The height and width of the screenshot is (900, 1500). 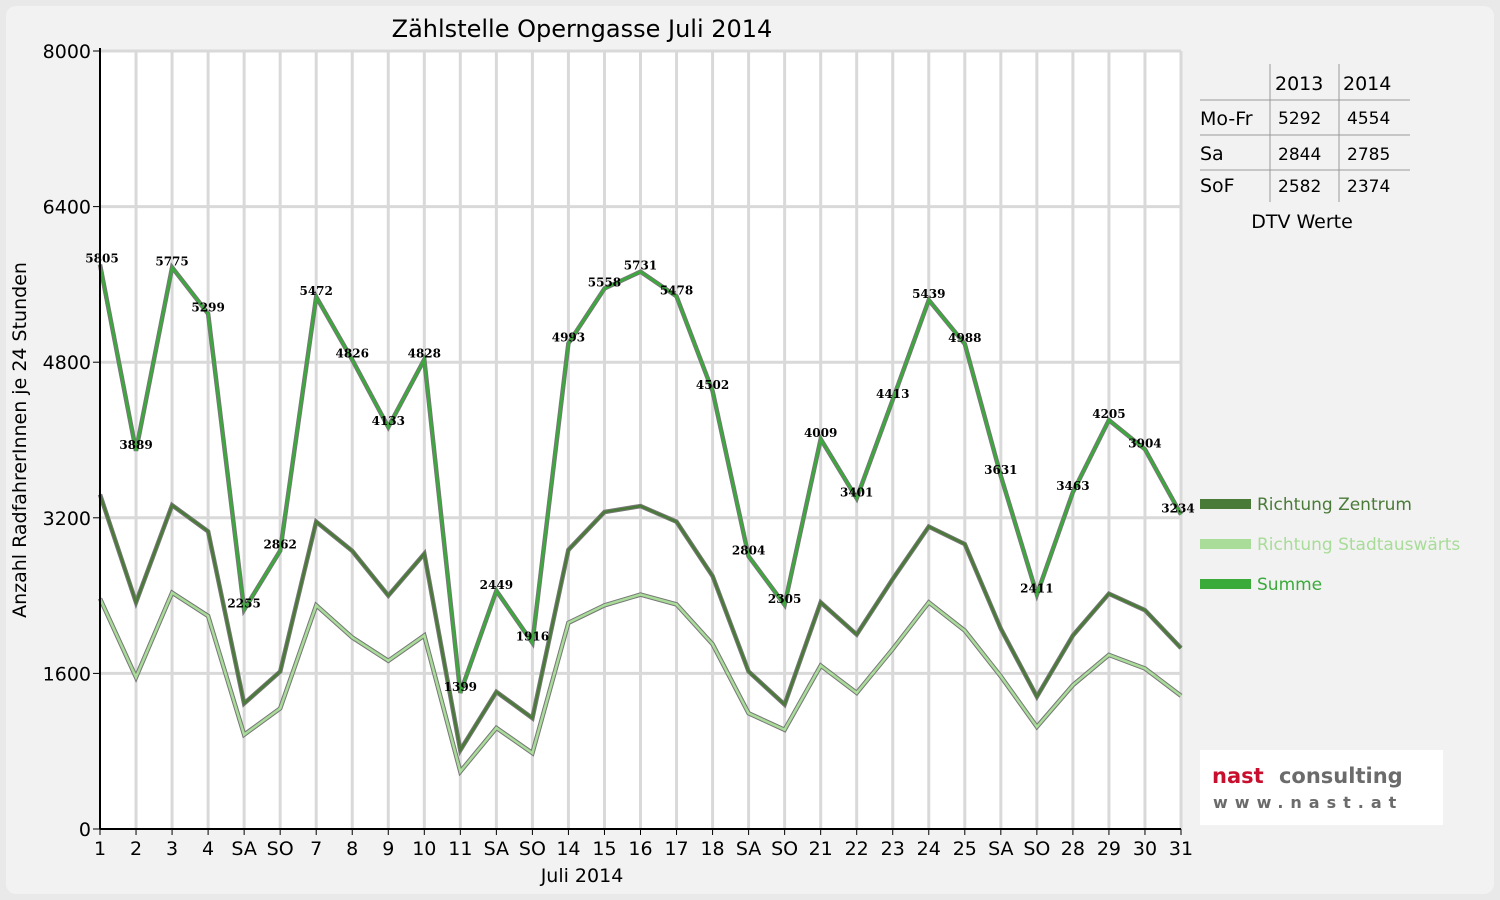 I want to click on logo-background, so click(x=1321, y=787).